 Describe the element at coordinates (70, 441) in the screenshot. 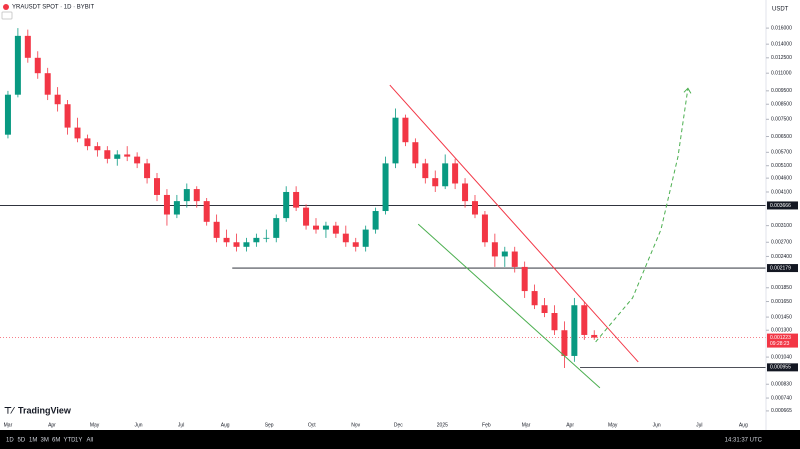

I see `range-button: YTD` at that location.